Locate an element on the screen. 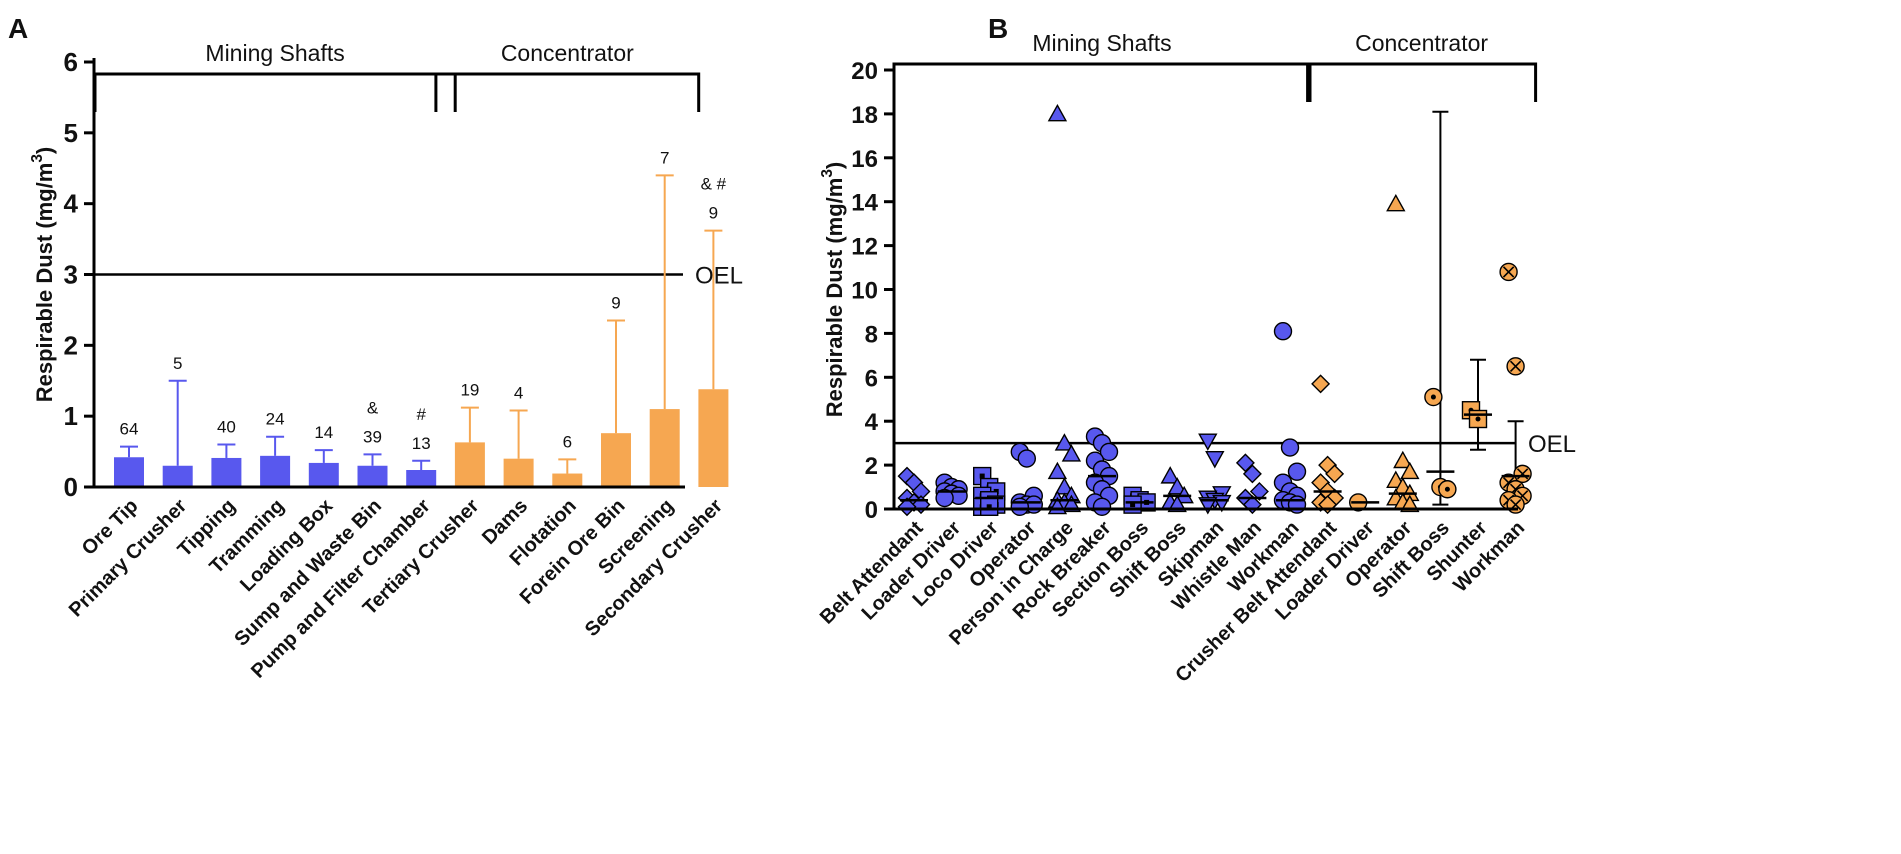  y-tick-label: 16 is located at coordinates (864, 159).